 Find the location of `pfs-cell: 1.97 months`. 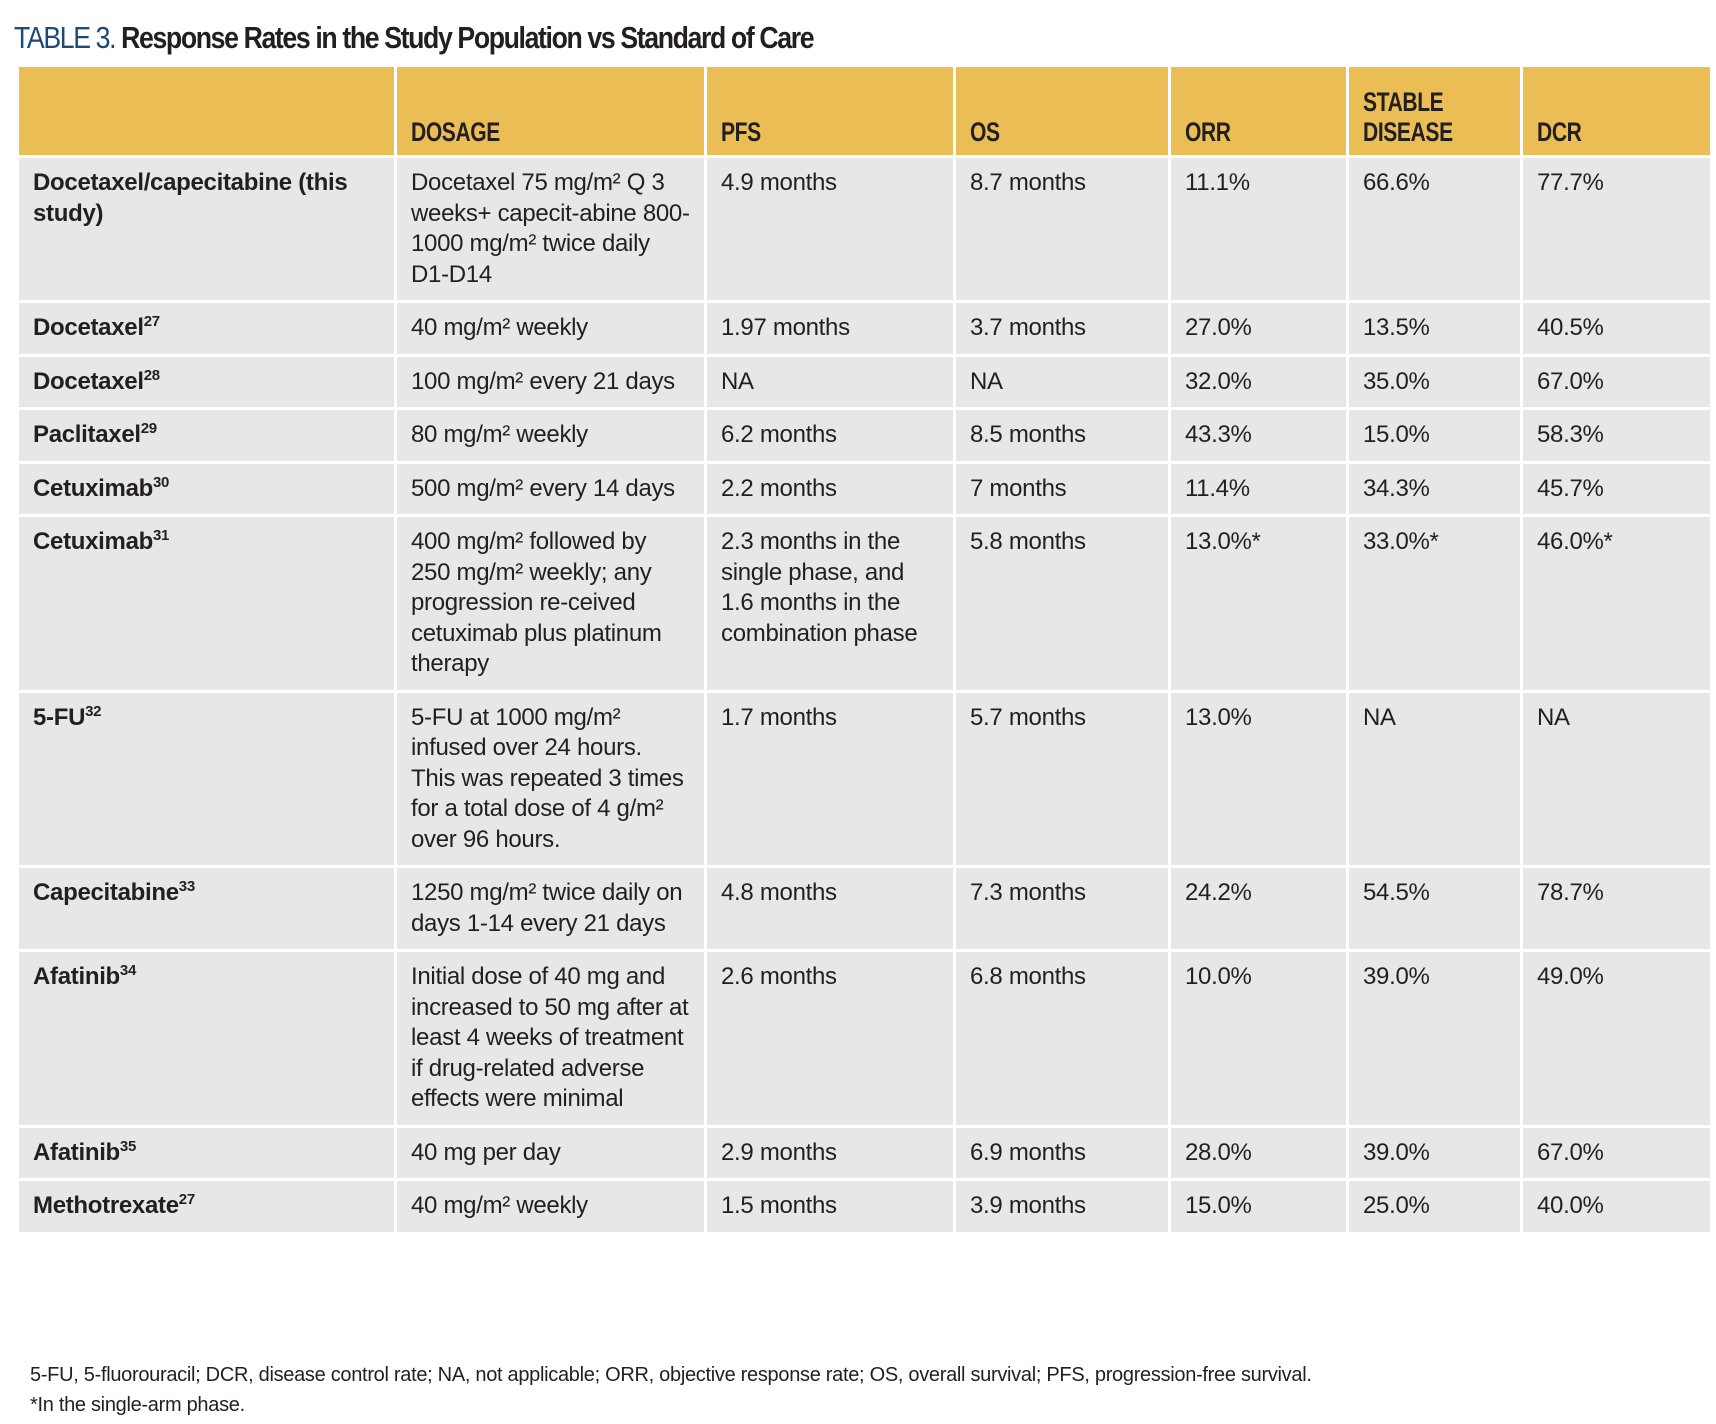

pfs-cell: 1.97 months is located at coordinates (830, 328).